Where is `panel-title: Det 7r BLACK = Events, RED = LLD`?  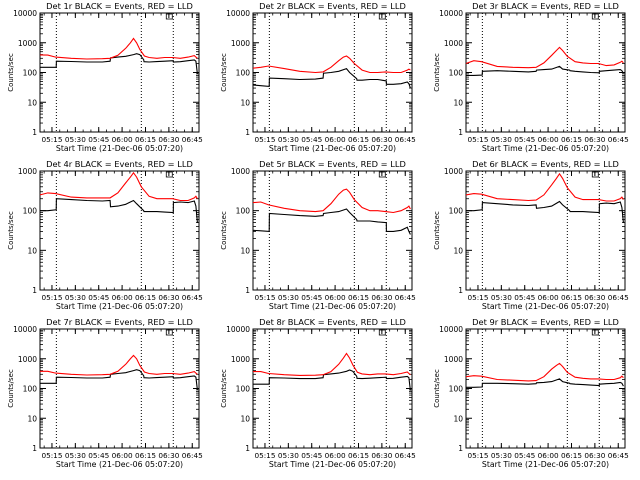
panel-title: Det 7r BLACK = Events, RED = LLD is located at coordinates (119, 322).